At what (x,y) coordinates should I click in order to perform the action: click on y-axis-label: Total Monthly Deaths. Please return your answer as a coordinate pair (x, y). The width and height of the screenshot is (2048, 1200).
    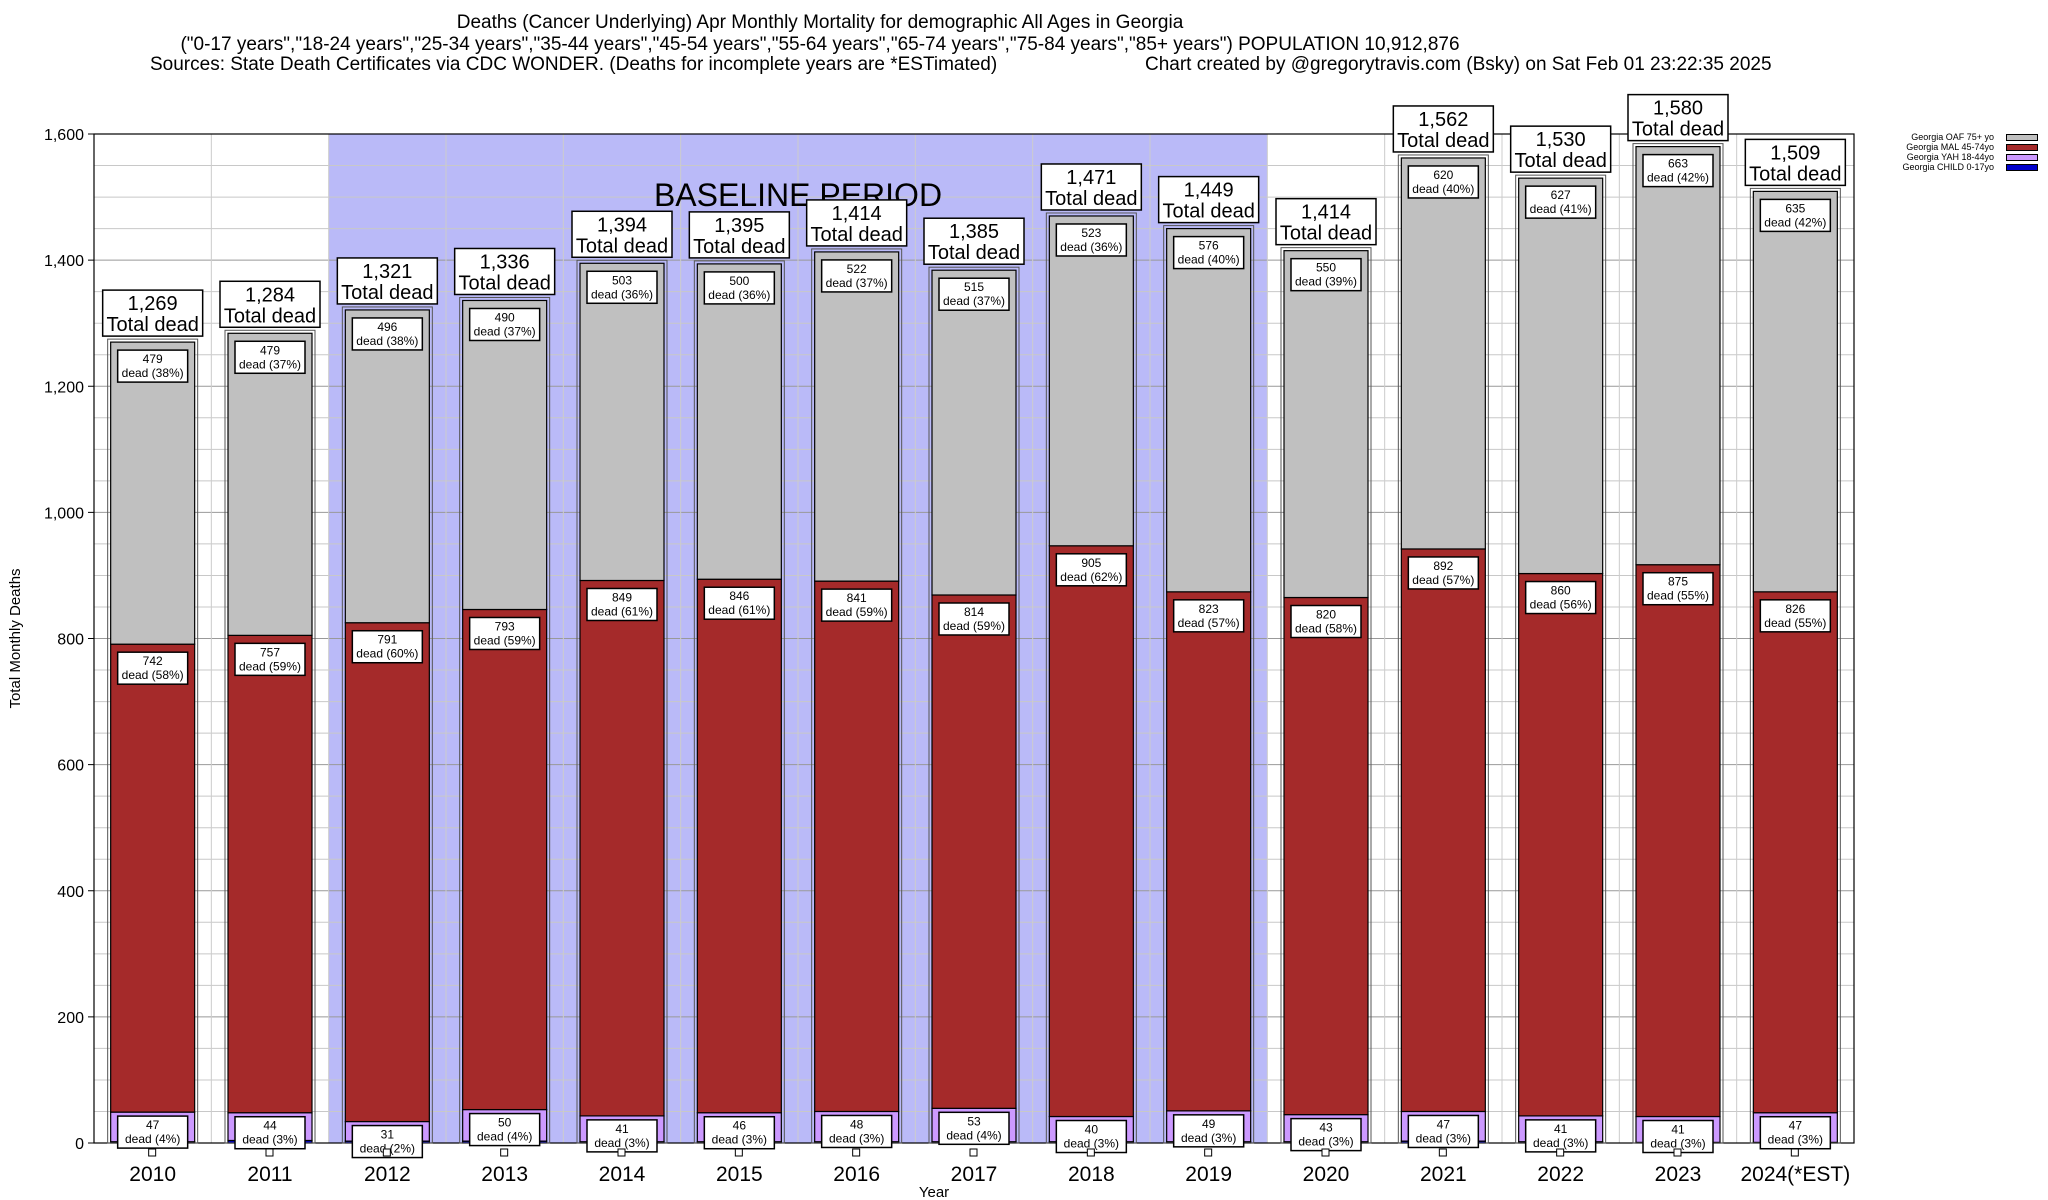
    Looking at the image, I should click on (15, 638).